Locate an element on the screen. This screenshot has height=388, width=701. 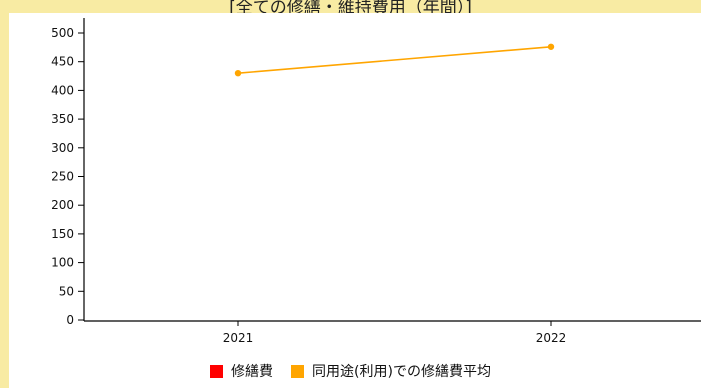
y-tick-label: 250 is located at coordinates (62, 177).